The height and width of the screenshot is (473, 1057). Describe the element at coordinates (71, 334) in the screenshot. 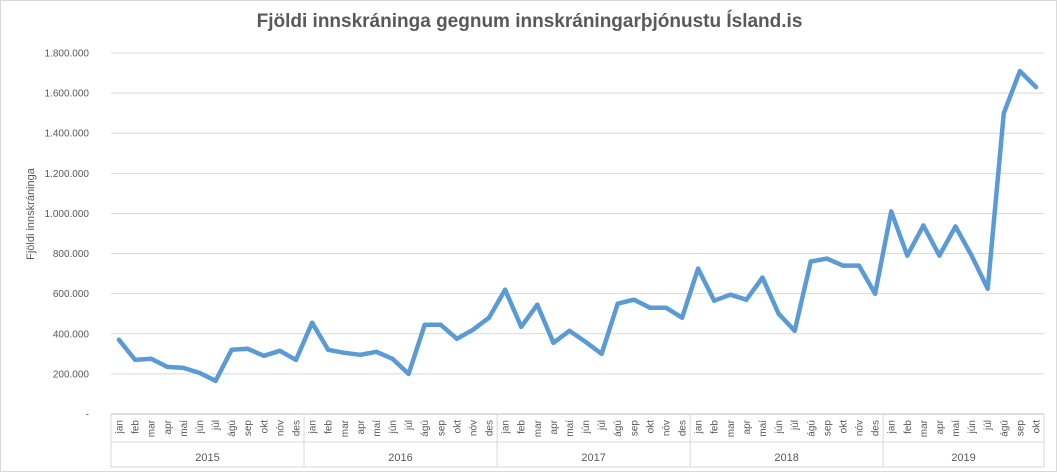

I see `y-tick-label: 400.000` at that location.